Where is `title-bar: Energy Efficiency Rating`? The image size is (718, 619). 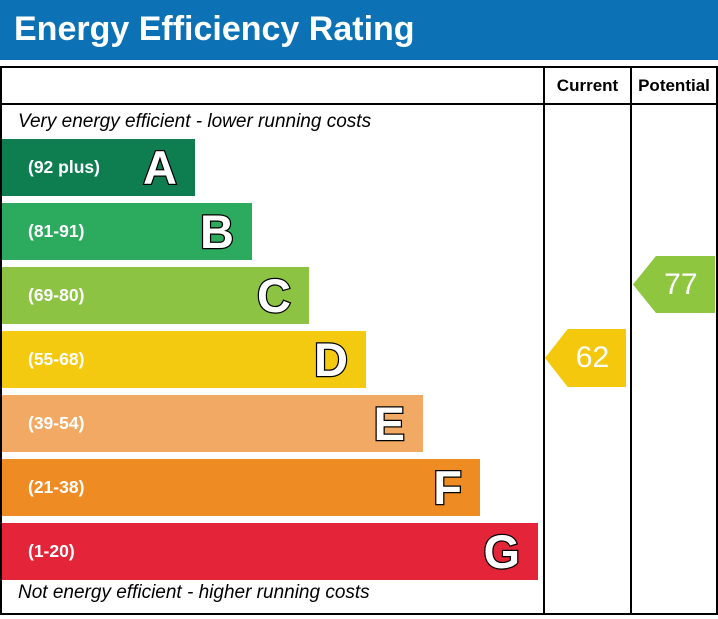
title-bar: Energy Efficiency Rating is located at coordinates (359, 30).